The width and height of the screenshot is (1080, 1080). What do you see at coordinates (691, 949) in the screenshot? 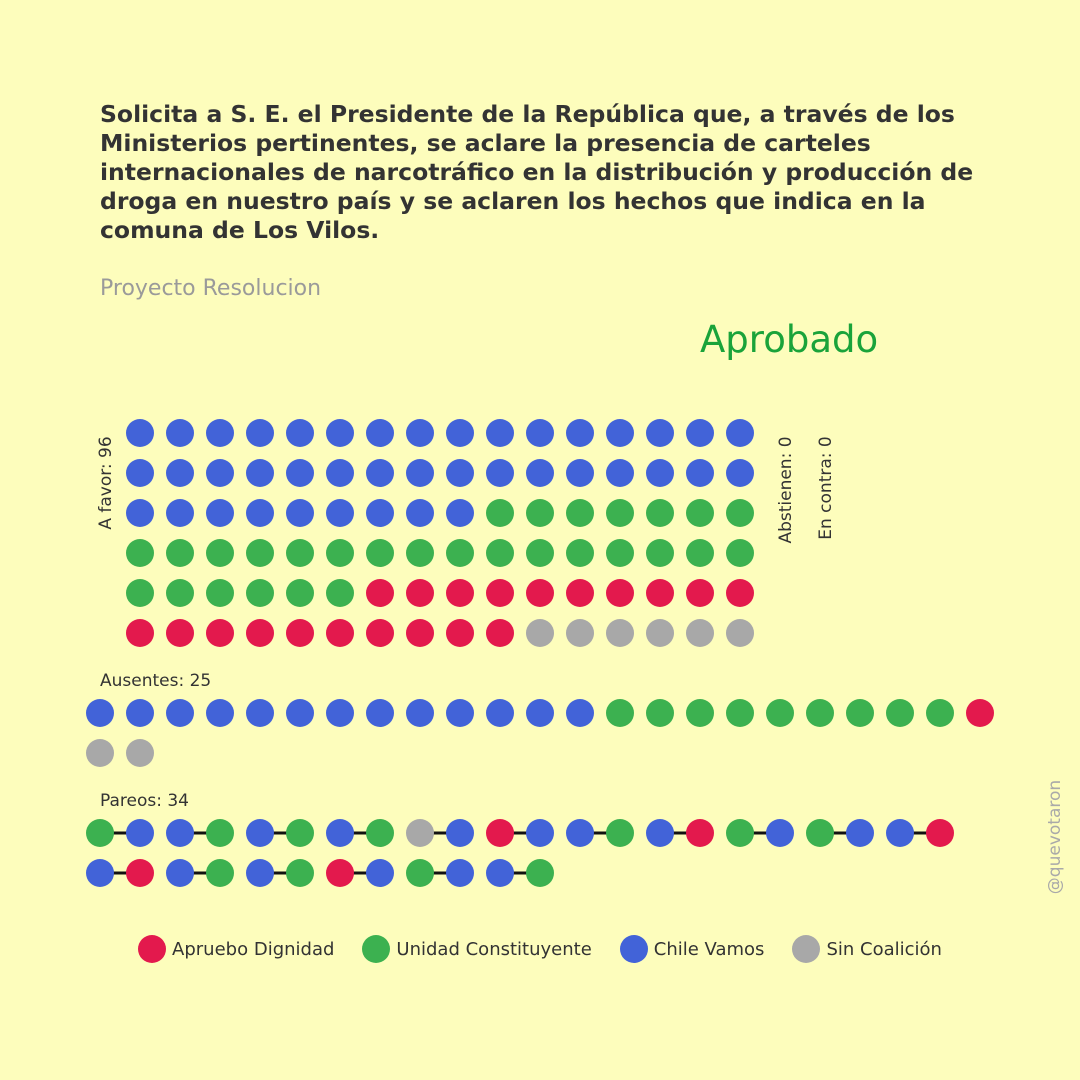
I see `legend-item-chile: Chile Vamos` at bounding box center [691, 949].